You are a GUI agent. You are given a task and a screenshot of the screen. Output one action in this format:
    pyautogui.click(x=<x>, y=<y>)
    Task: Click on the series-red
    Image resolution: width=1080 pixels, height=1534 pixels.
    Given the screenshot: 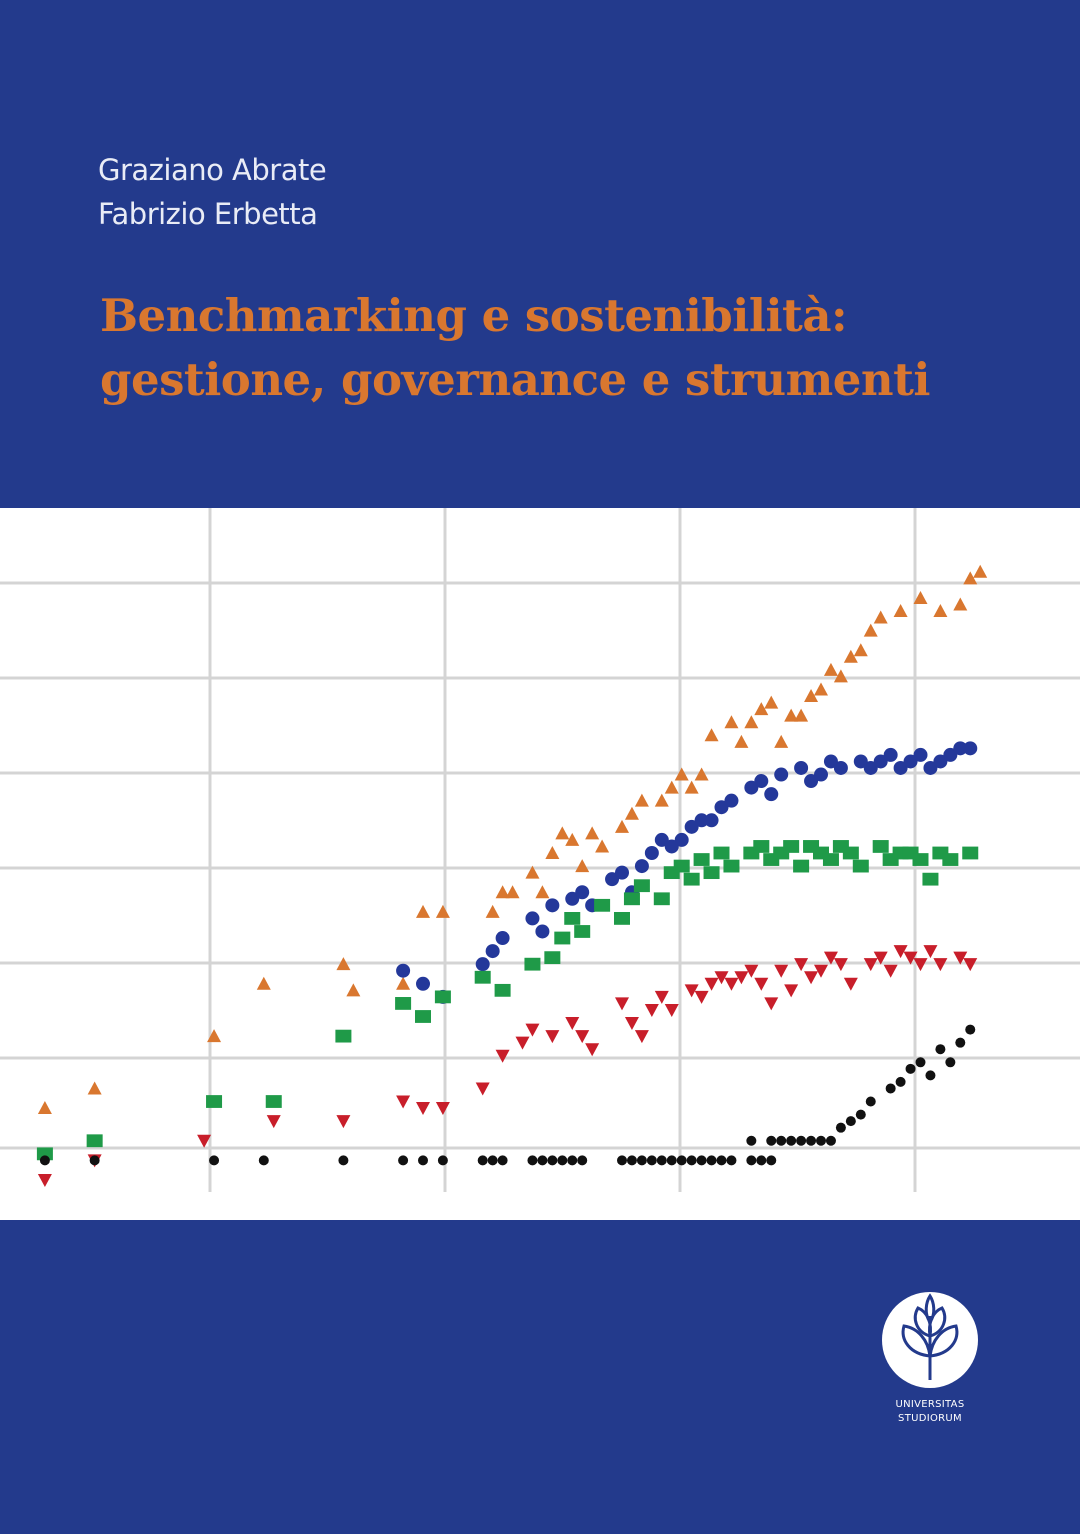 What is the action you would take?
    pyautogui.click(x=507, y=1066)
    